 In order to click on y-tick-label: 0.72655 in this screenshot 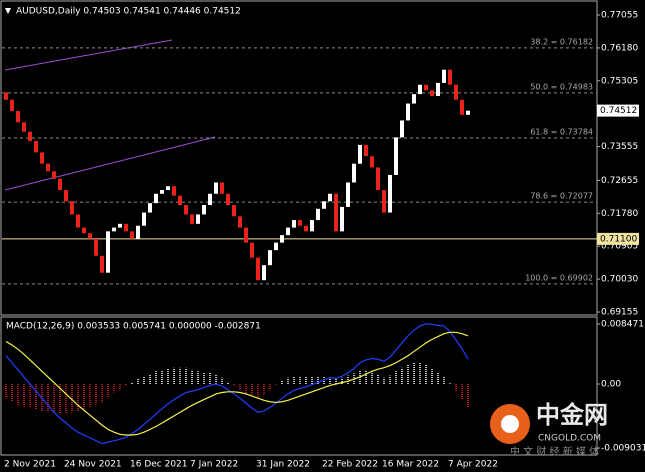, I will do `click(619, 181)`.